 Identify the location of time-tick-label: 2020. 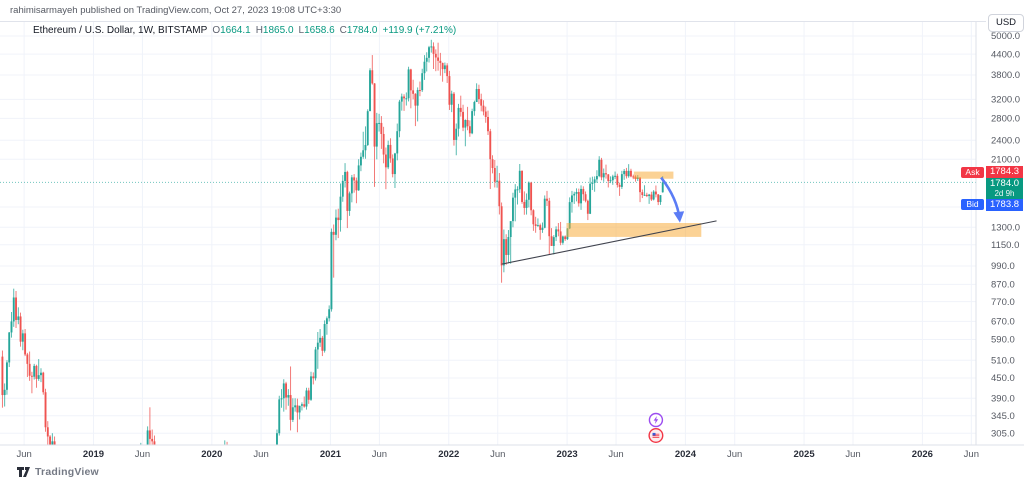
(211, 454).